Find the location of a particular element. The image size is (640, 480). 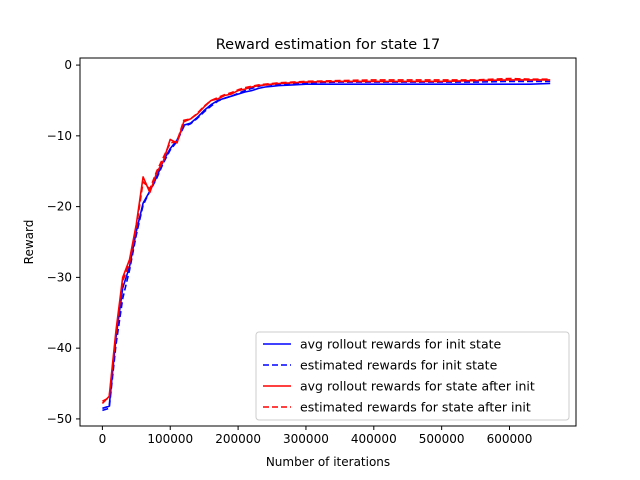

legend-box is located at coordinates (412, 376).